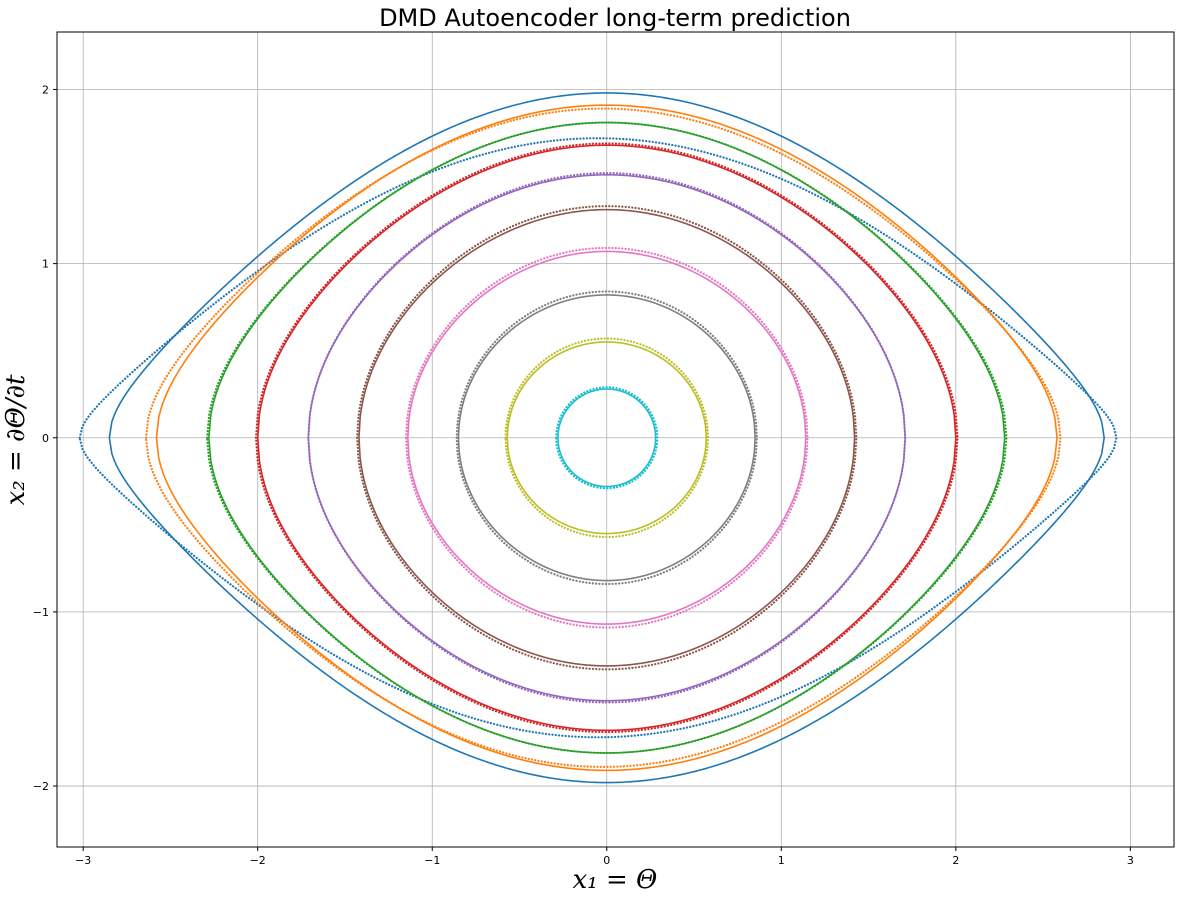  I want to click on orbit-10-prediction, so click(607, 438).